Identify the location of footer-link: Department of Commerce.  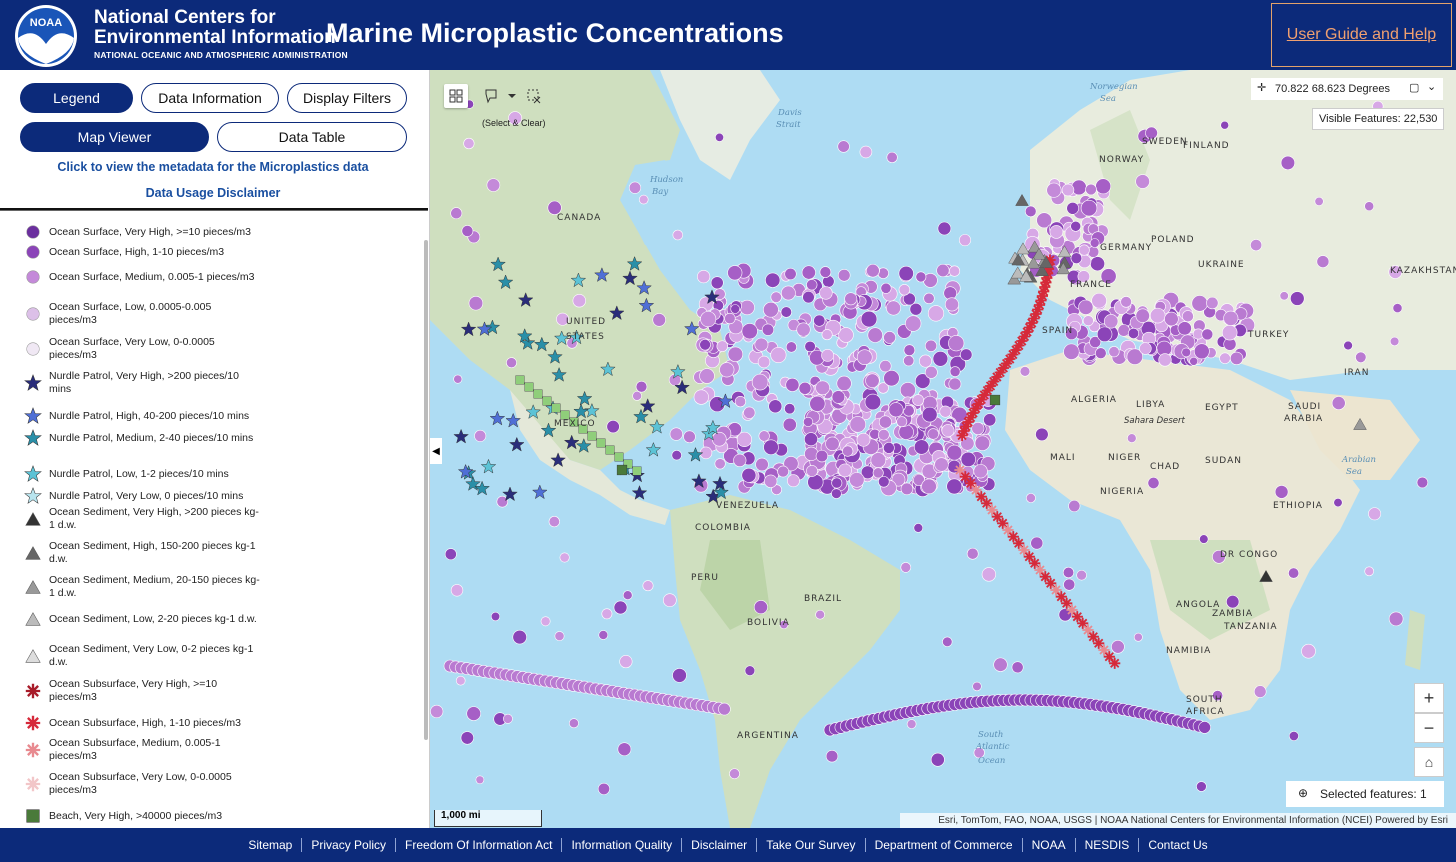
(943, 845).